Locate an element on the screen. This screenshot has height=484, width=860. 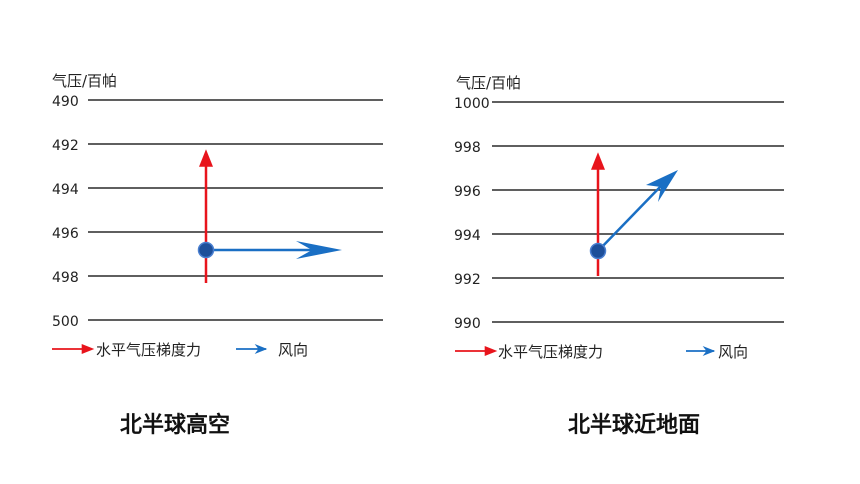
right-axis-unit: 气压/百帕 is located at coordinates (488, 83).